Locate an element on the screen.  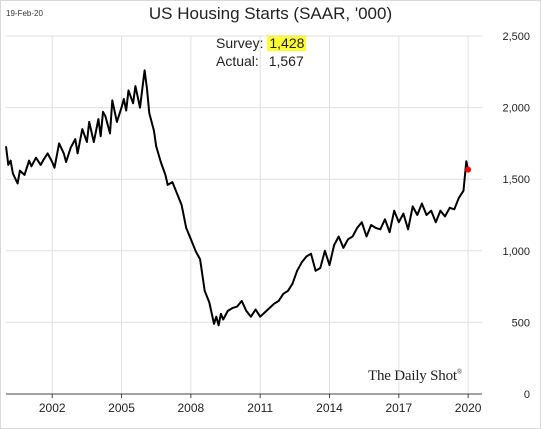
y-tick-label: 0 is located at coordinates (527, 395).